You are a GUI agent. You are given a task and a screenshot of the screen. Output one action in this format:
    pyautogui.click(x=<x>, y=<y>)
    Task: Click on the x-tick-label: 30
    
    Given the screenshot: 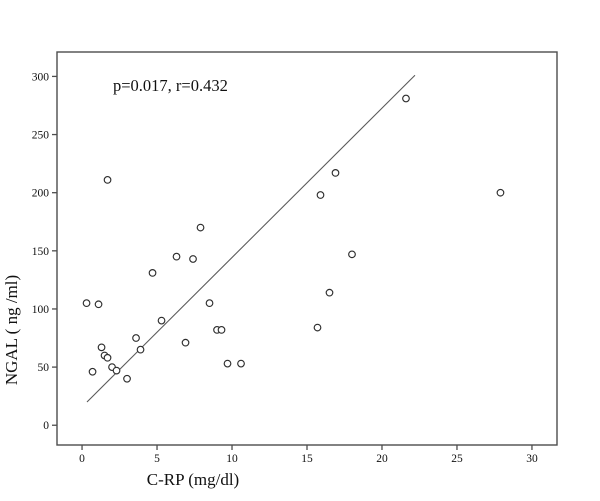 What is the action you would take?
    pyautogui.click(x=532, y=459)
    